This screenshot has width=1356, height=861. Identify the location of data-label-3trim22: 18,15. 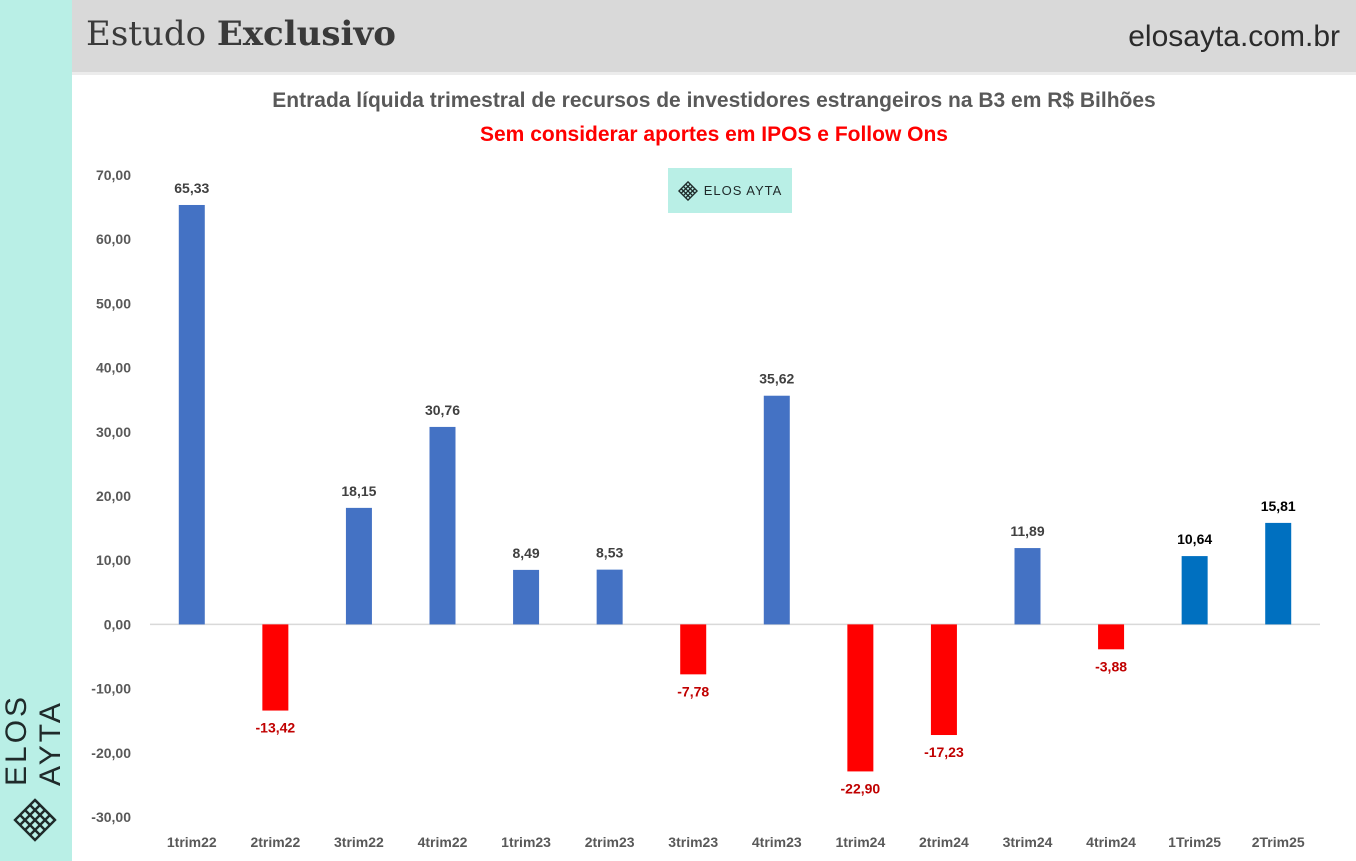
(358, 491).